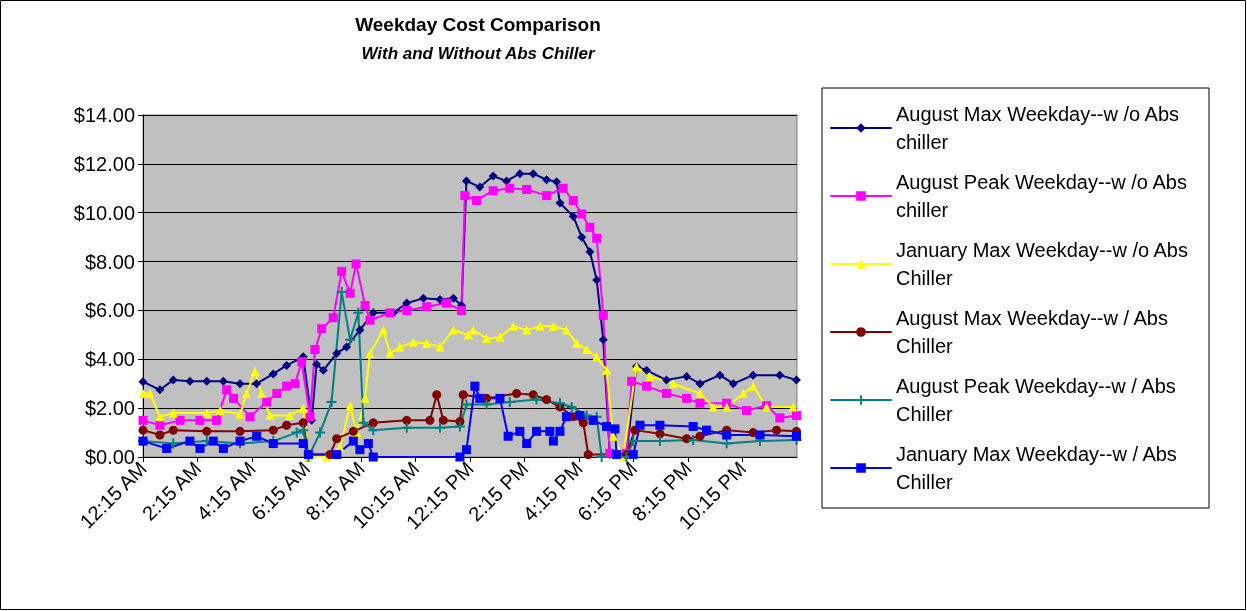  What do you see at coordinates (1035, 332) in the screenshot?
I see `legend-label: August Max Weekday--w / Abs Chiller` at bounding box center [1035, 332].